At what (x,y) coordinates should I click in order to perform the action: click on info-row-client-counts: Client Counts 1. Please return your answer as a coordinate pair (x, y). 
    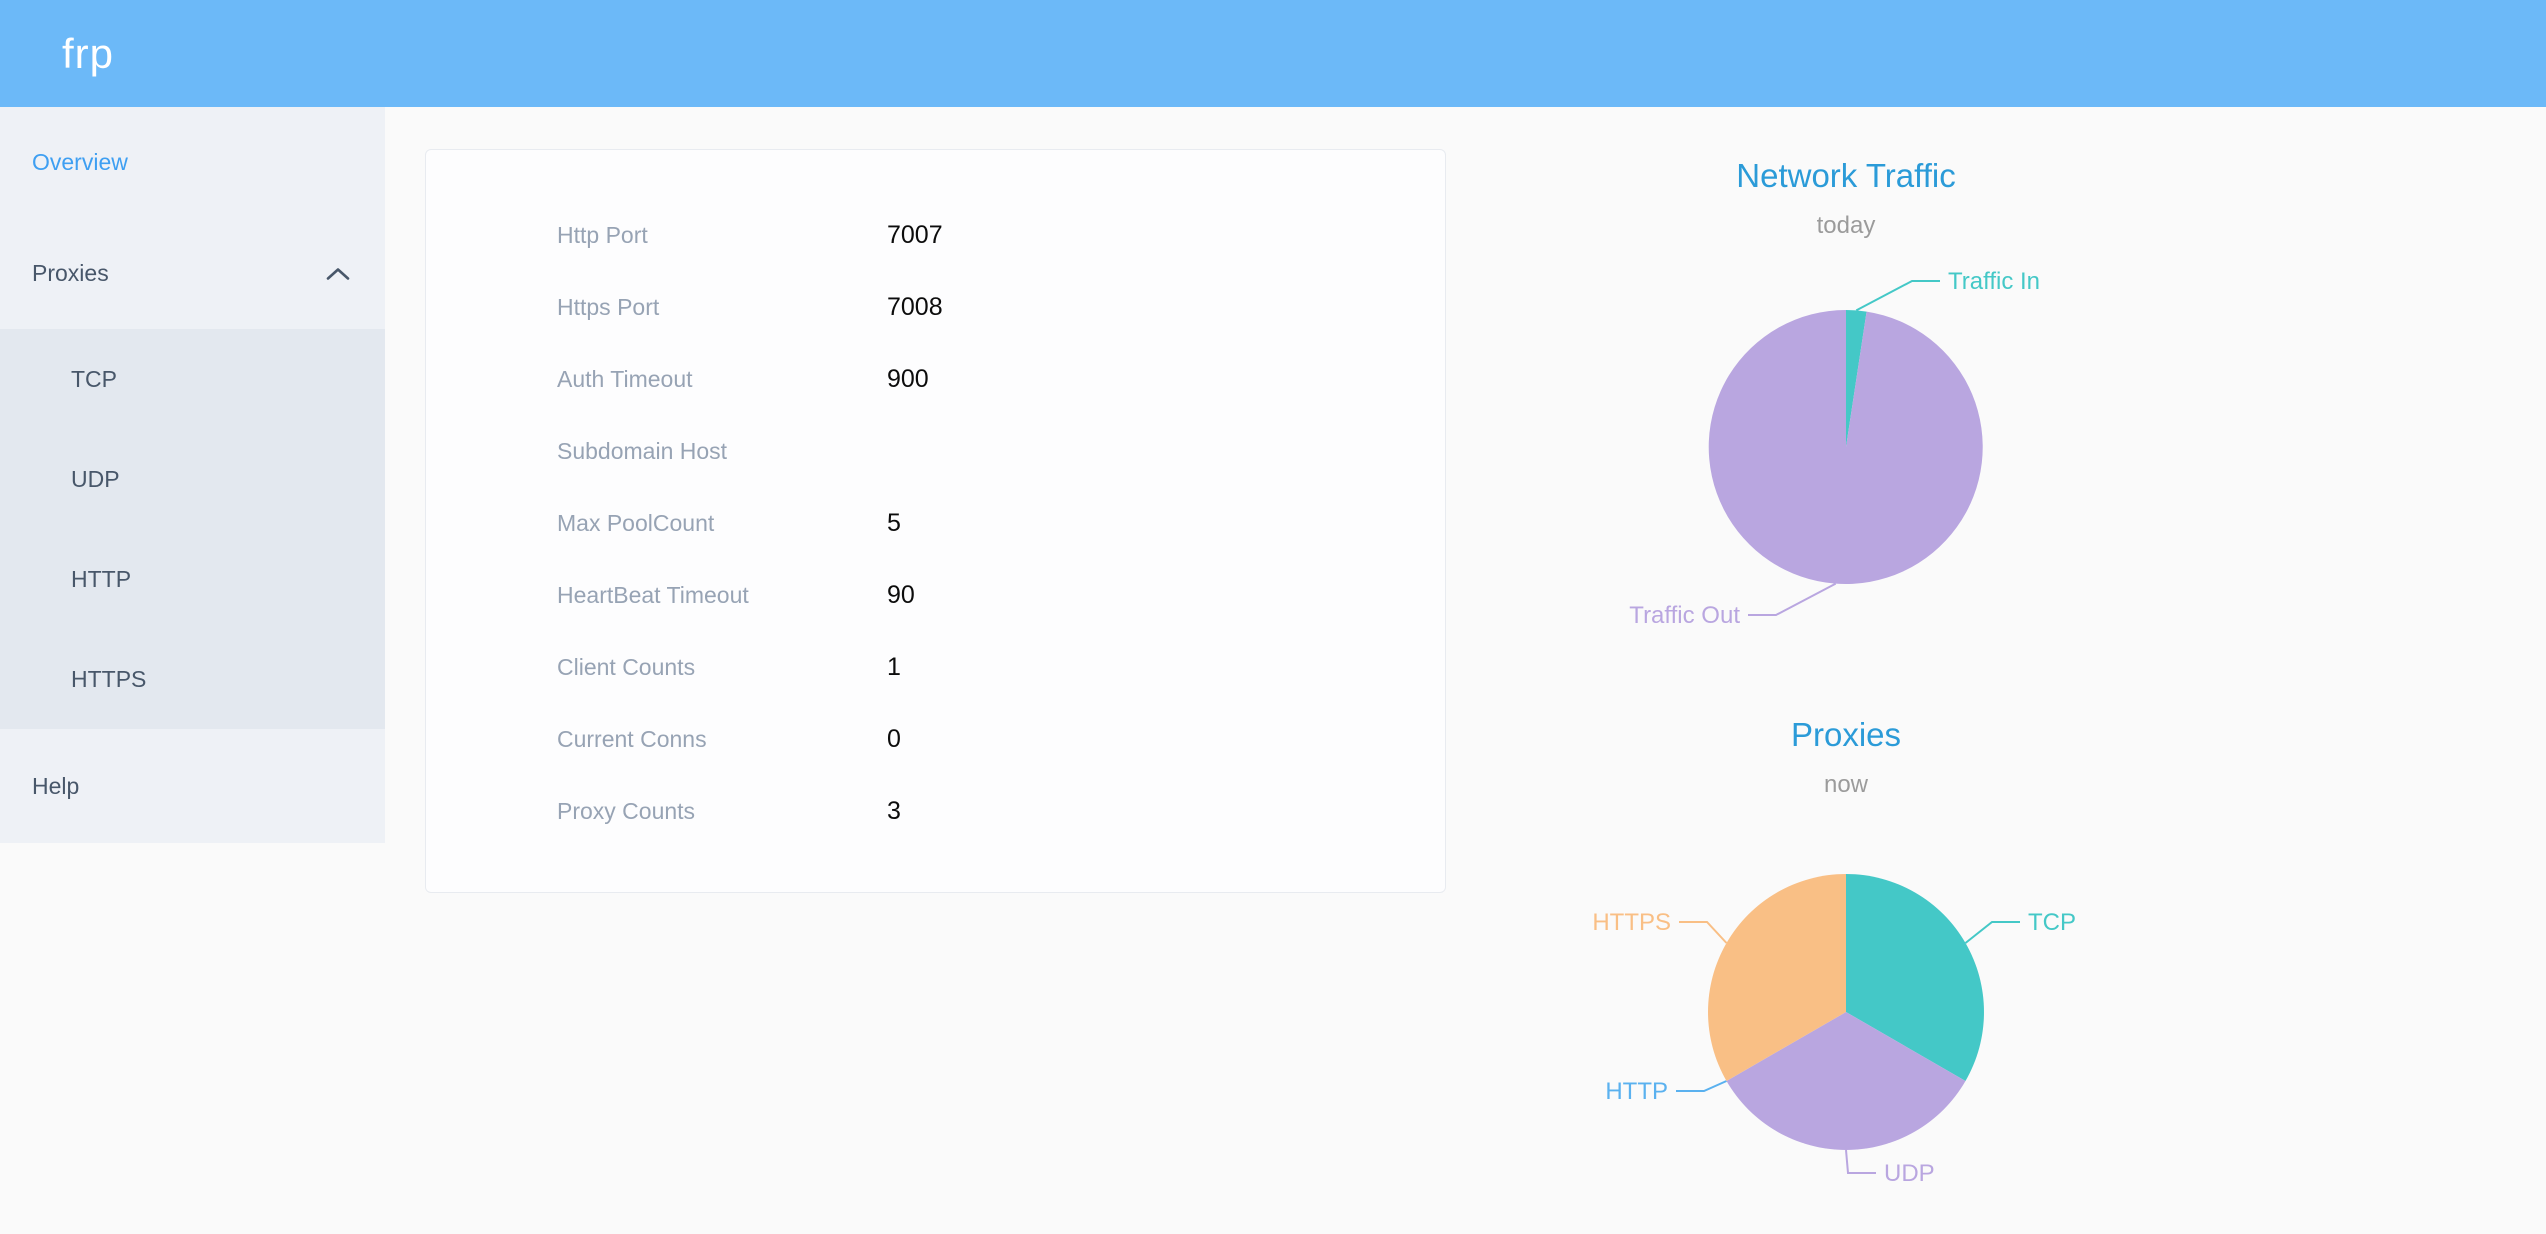
    Looking at the image, I should click on (935, 667).